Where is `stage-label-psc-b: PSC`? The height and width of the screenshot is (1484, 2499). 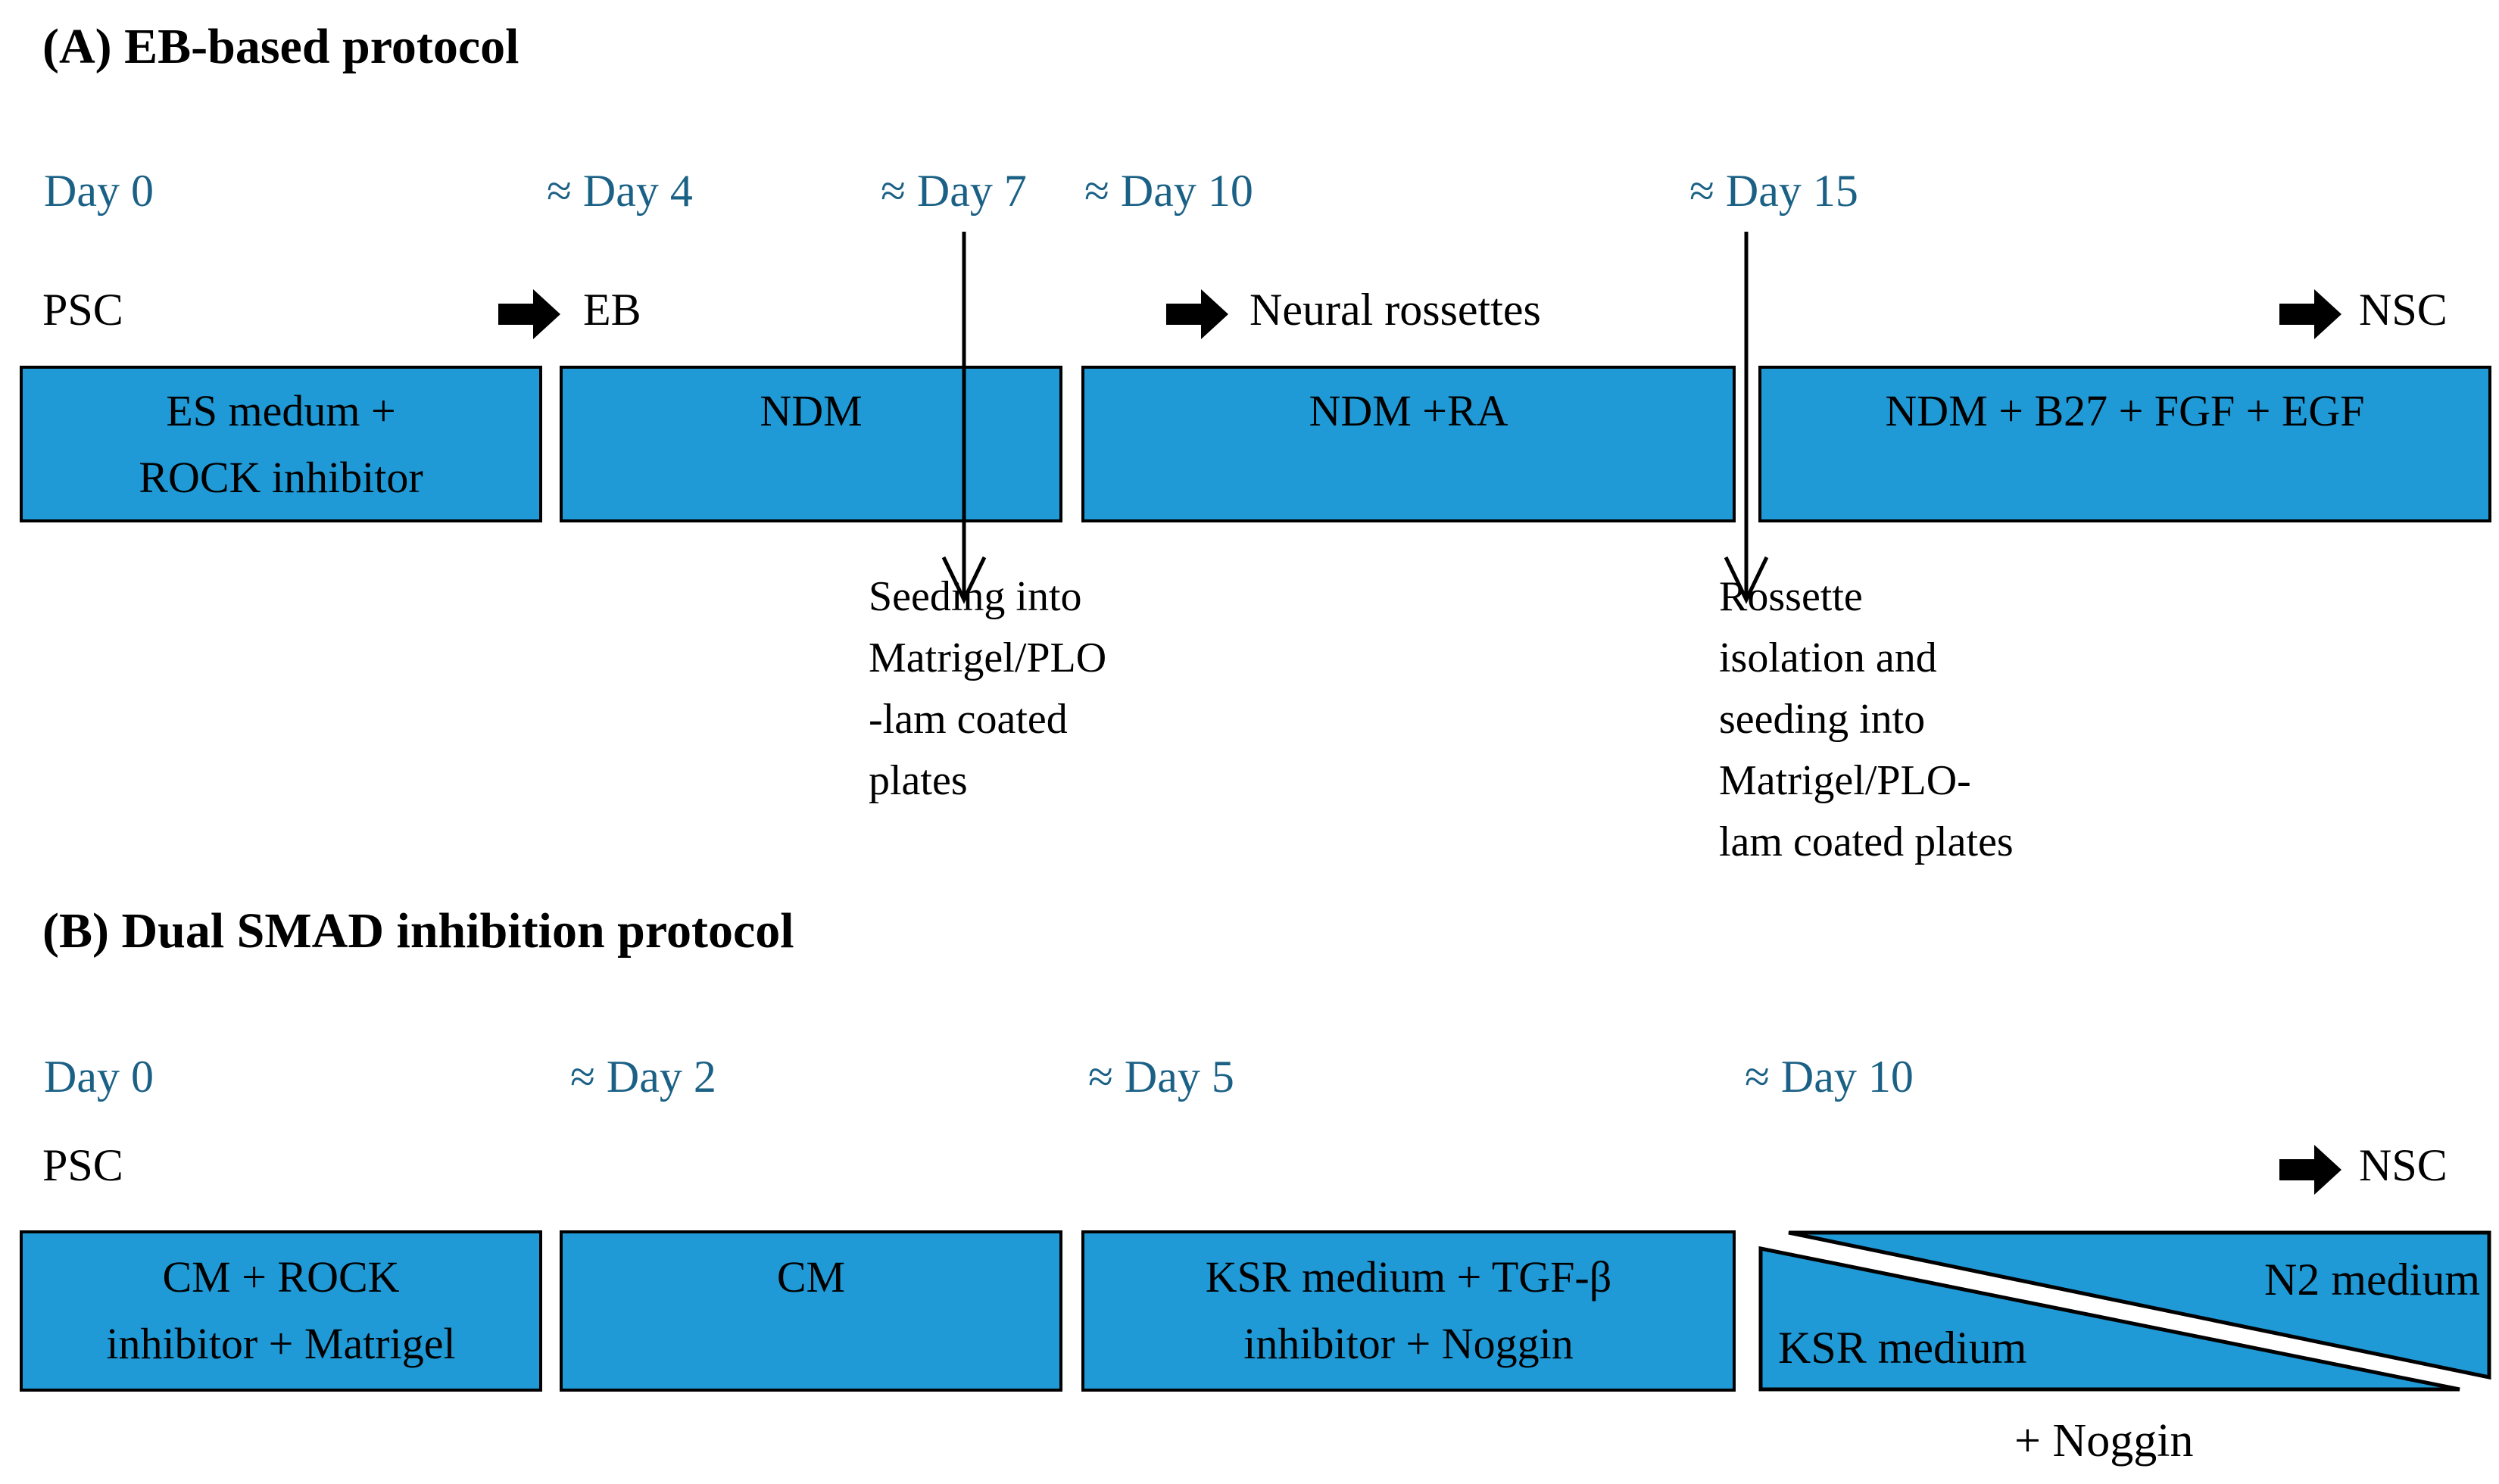 stage-label-psc-b: PSC is located at coordinates (82, 1165).